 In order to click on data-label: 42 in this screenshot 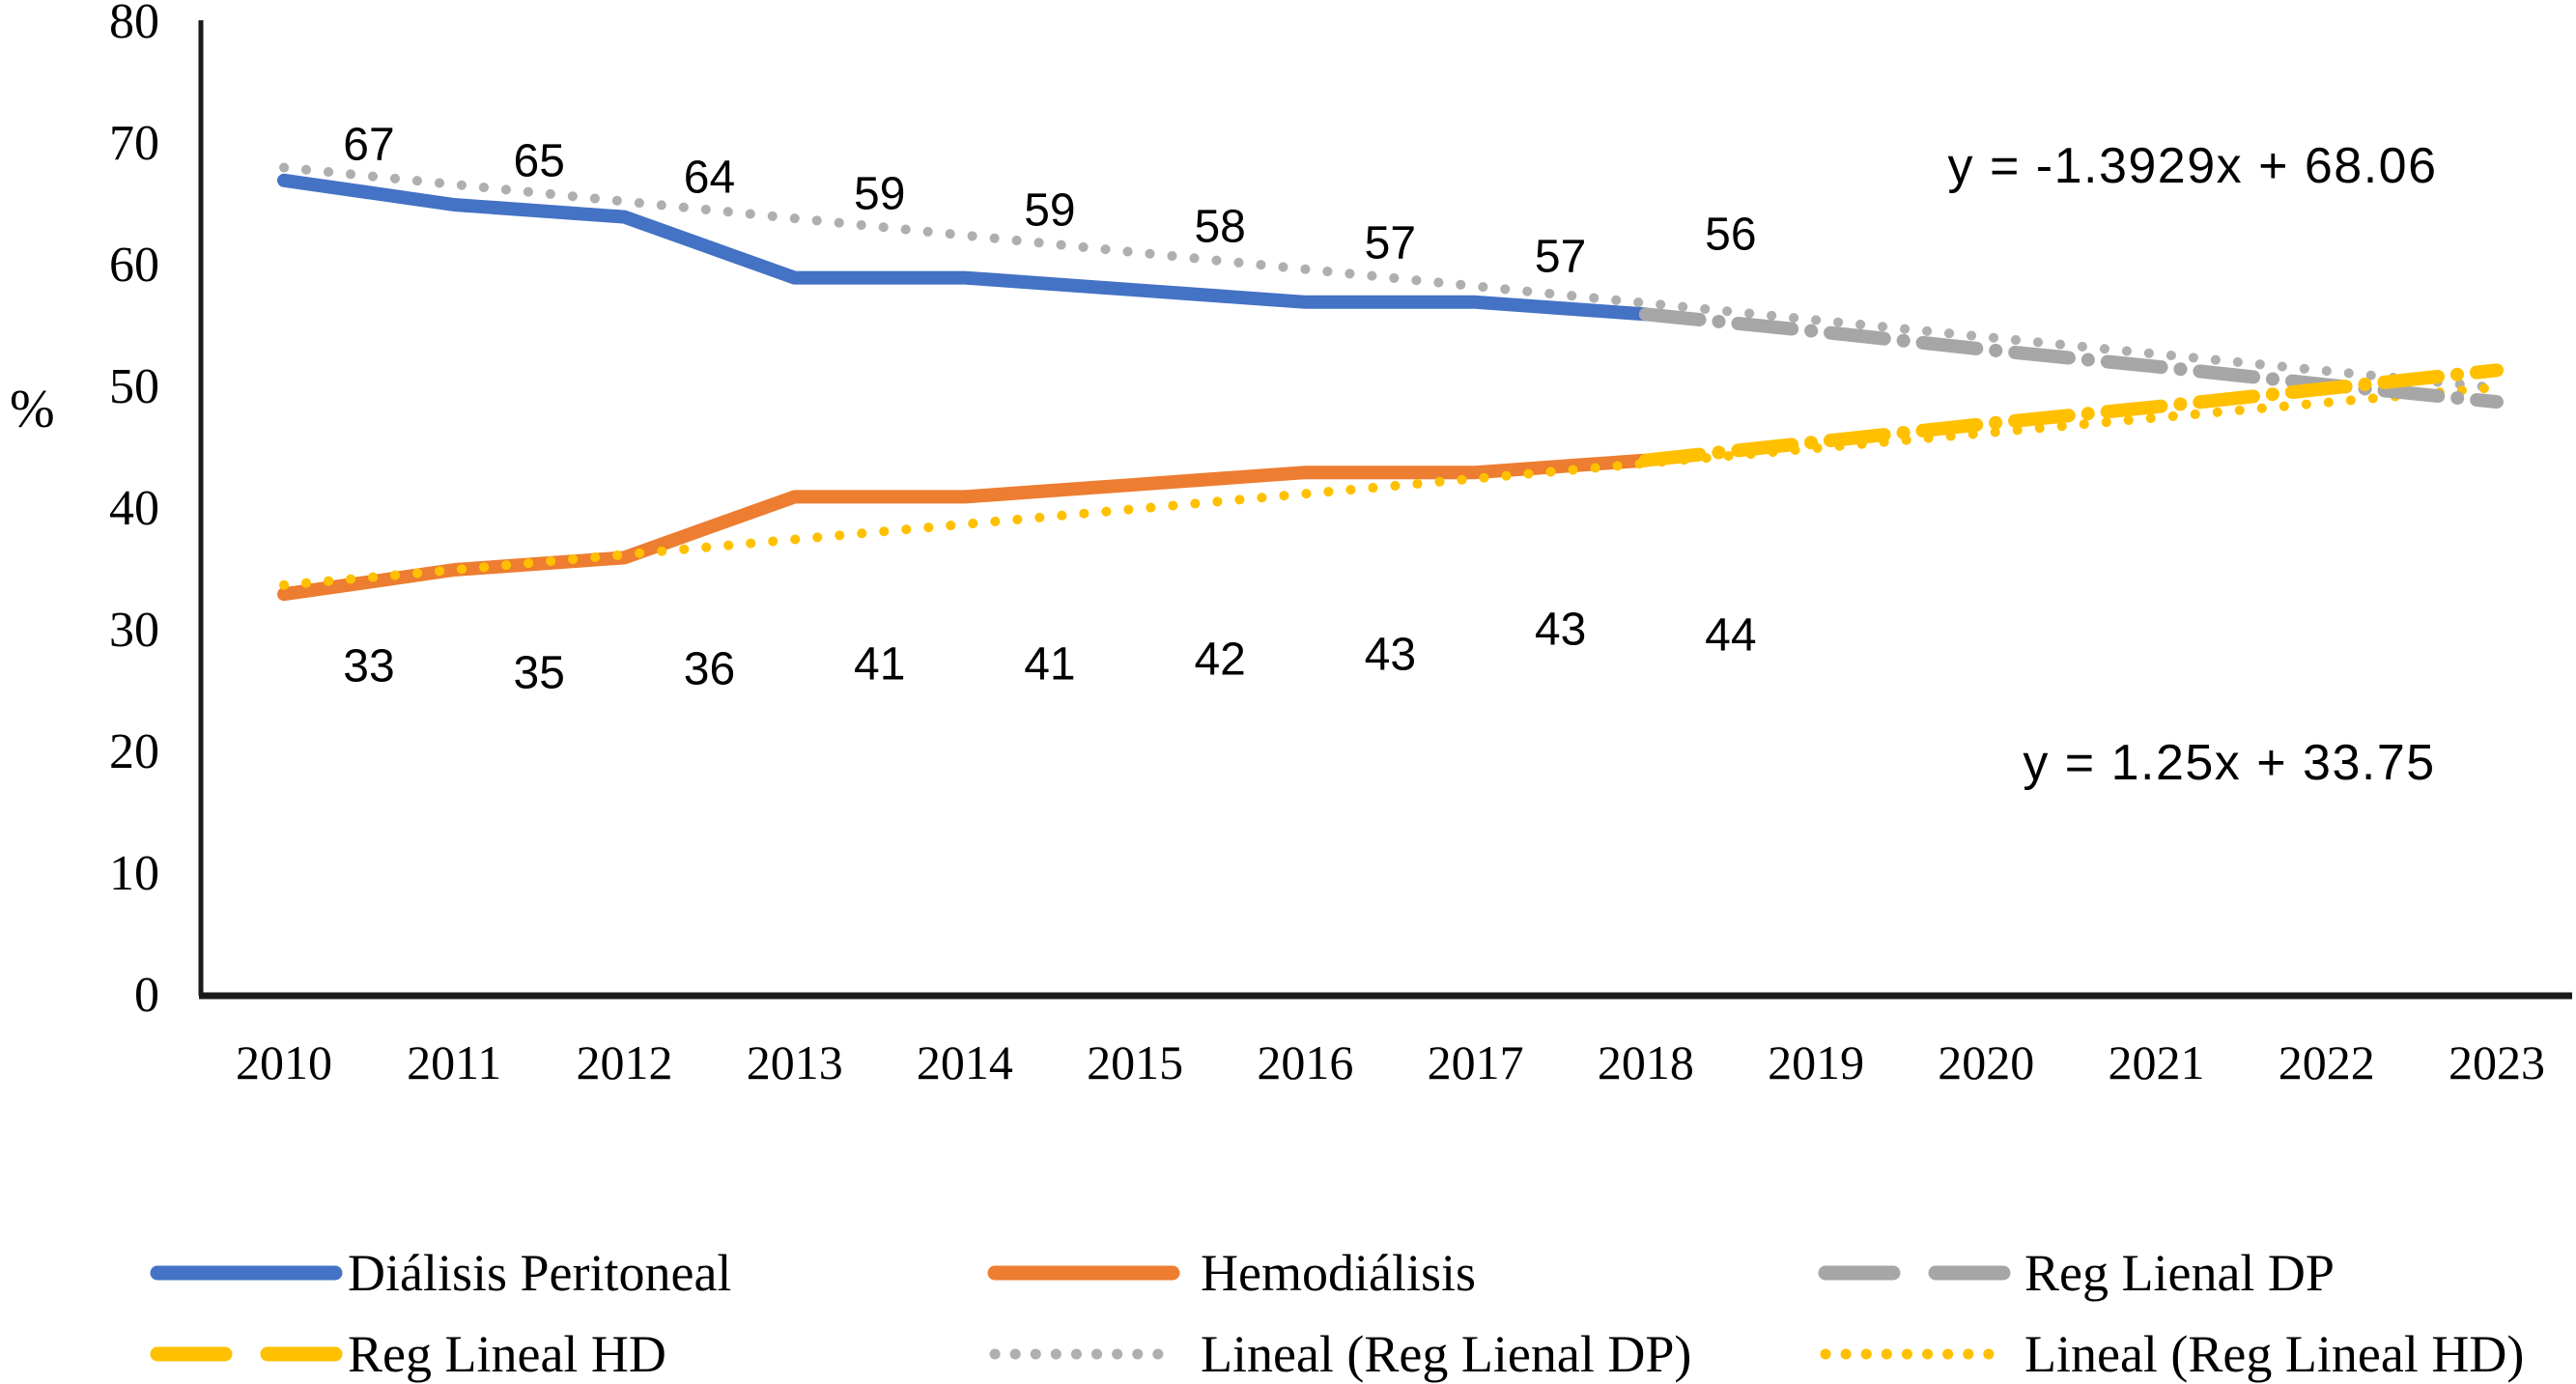, I will do `click(1220, 660)`.